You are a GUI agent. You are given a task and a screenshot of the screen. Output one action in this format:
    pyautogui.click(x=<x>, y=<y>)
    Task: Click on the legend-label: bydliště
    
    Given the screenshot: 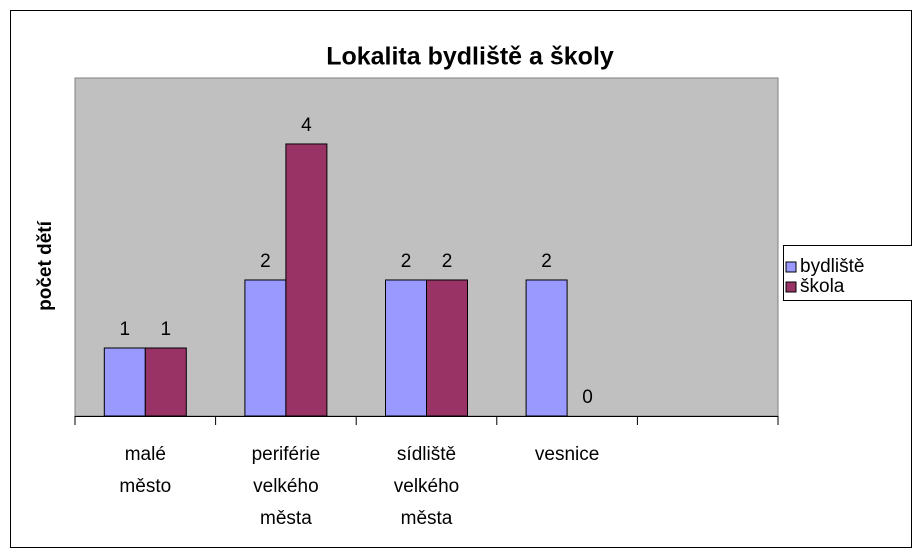 What is the action you would take?
    pyautogui.click(x=832, y=266)
    